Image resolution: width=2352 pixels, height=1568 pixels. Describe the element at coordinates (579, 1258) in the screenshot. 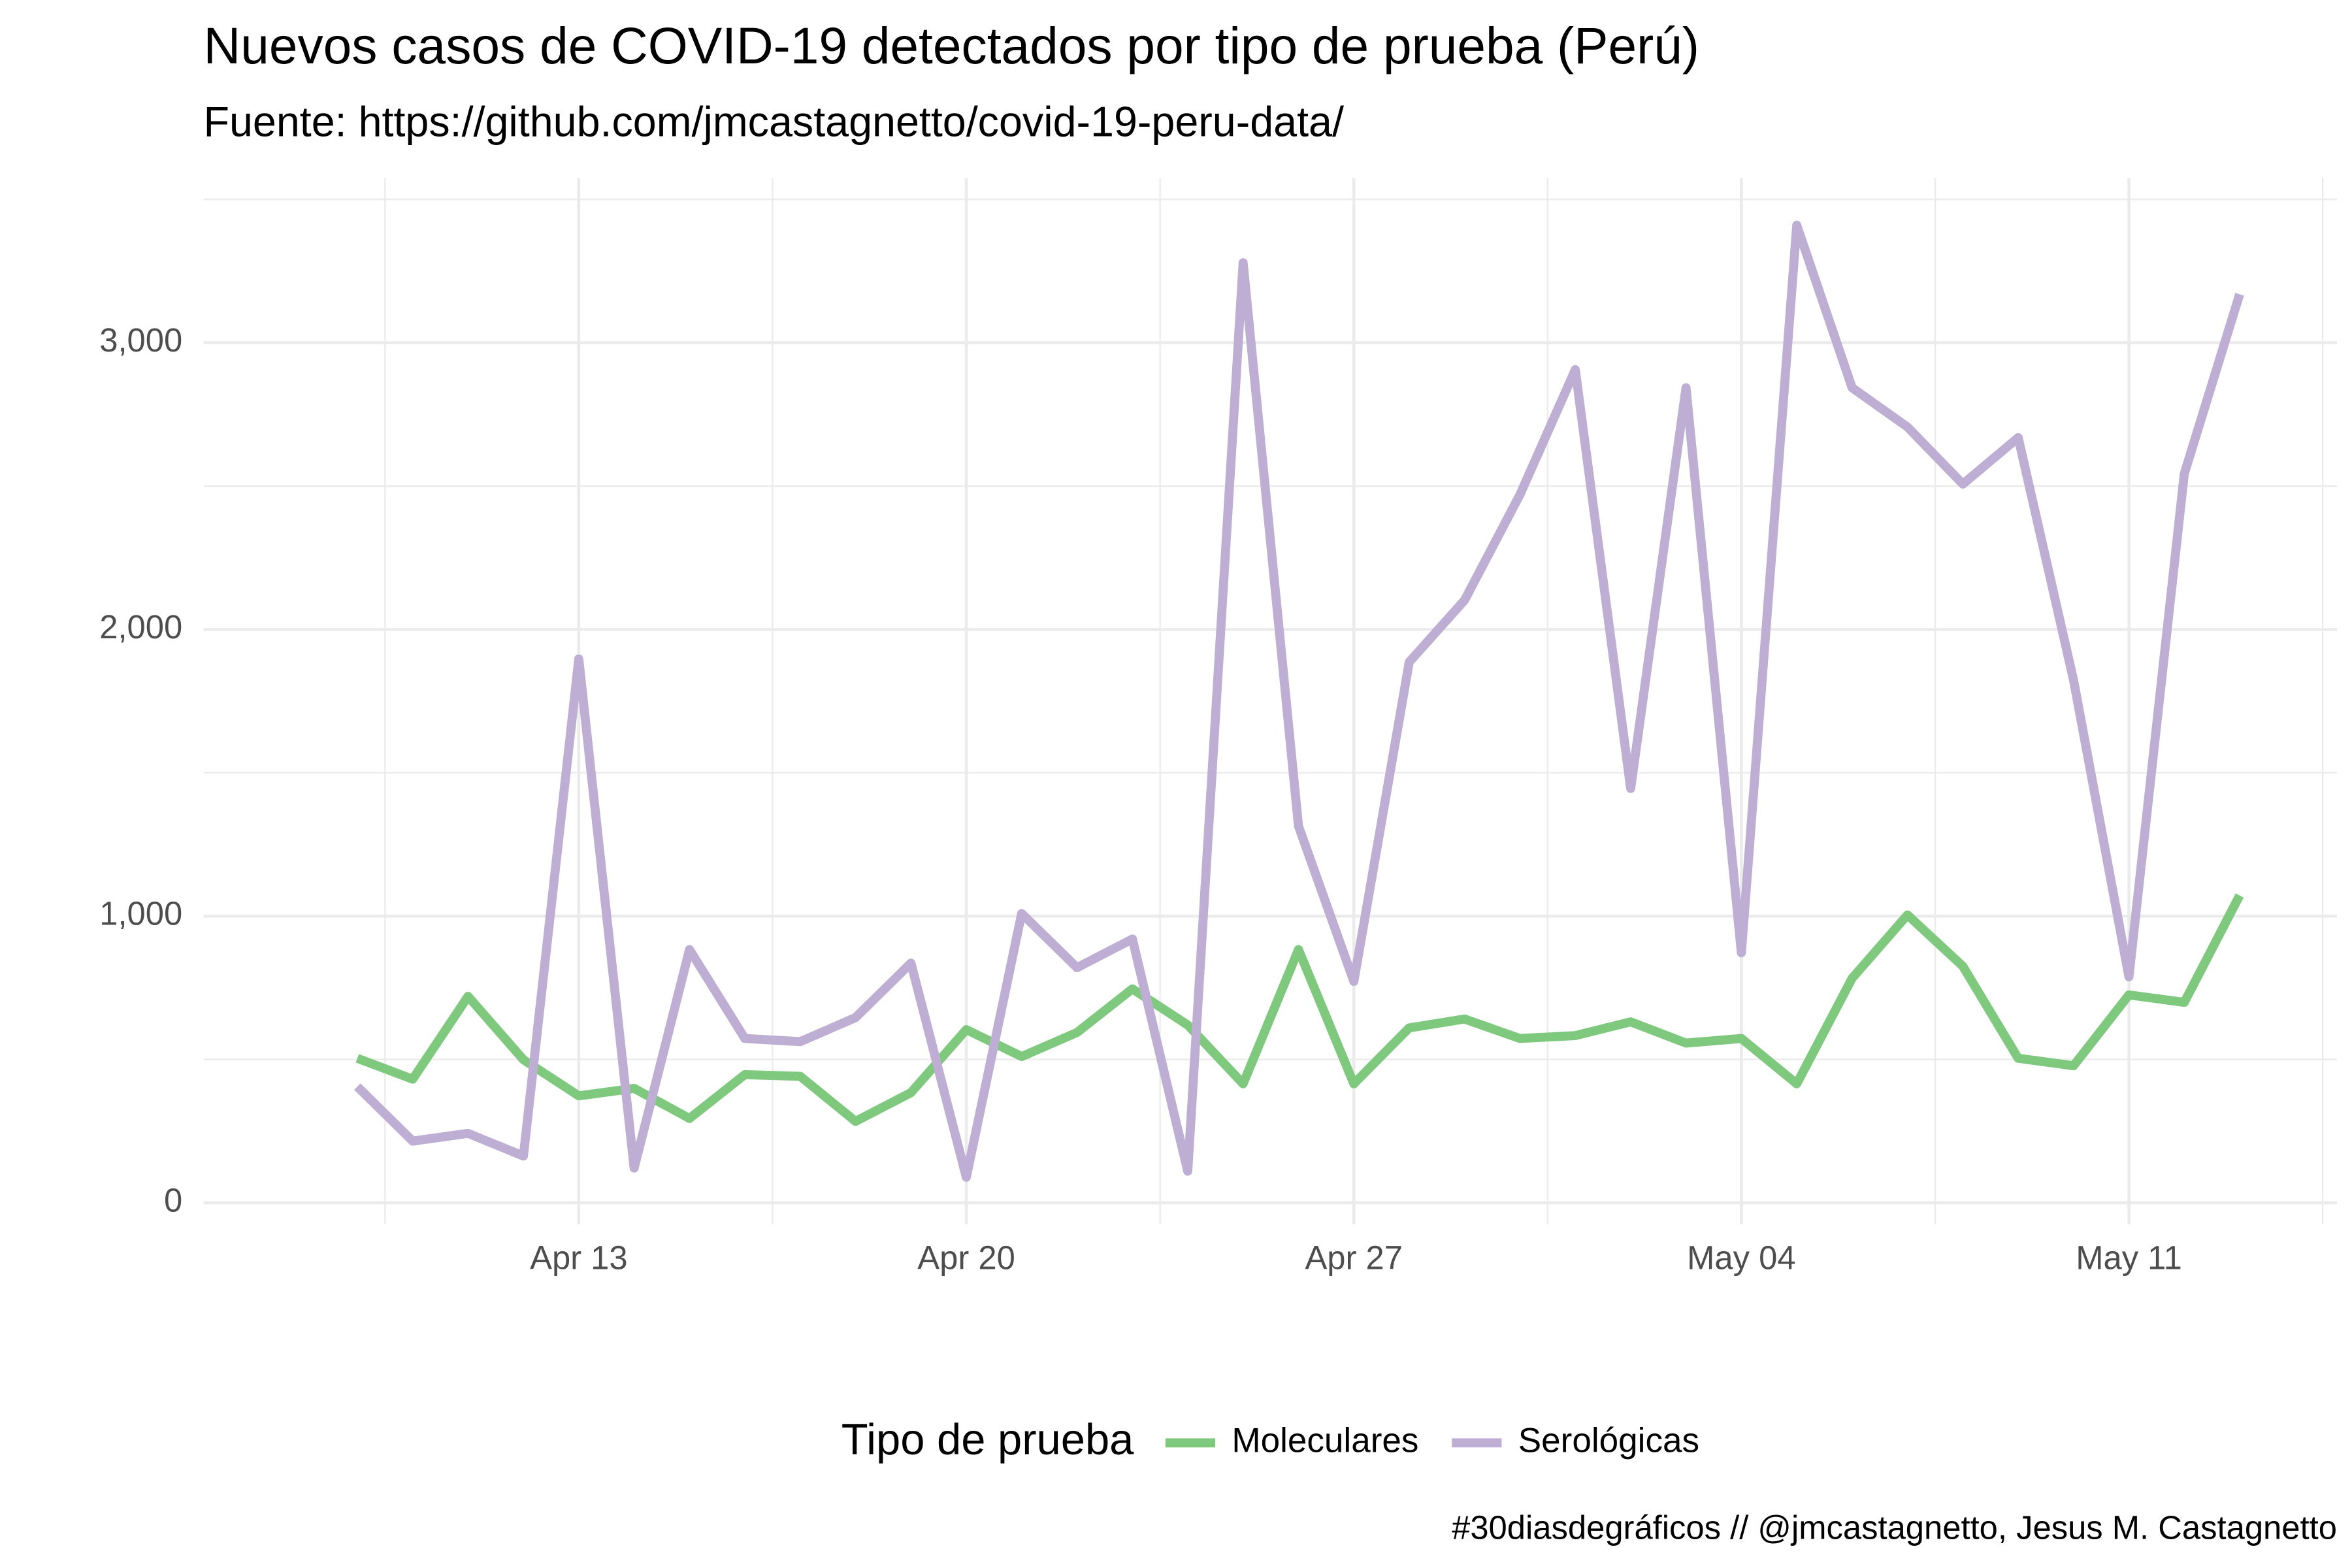

I see `x-tick-label: Apr 13` at that location.